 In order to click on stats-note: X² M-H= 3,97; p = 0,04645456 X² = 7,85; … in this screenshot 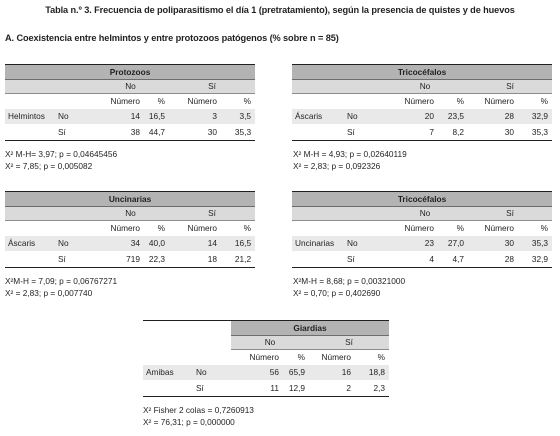, I will do `click(61, 160)`.